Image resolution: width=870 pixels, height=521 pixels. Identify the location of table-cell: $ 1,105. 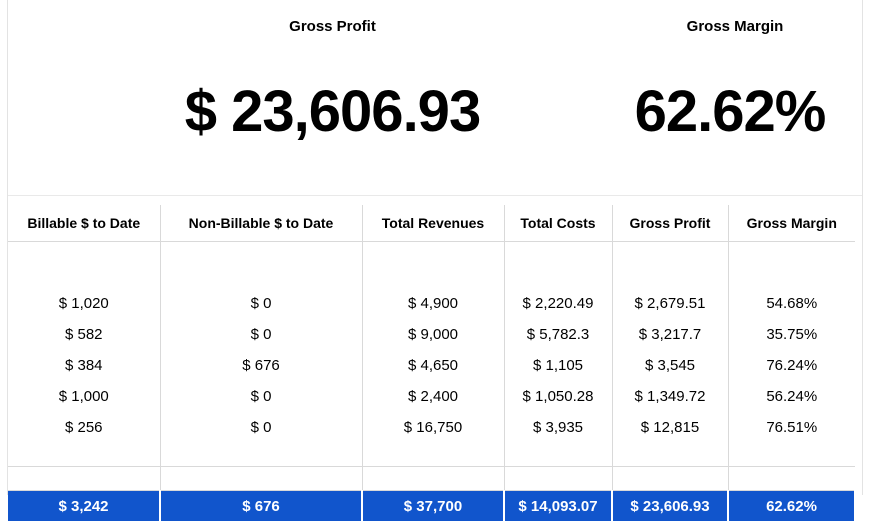
(558, 365).